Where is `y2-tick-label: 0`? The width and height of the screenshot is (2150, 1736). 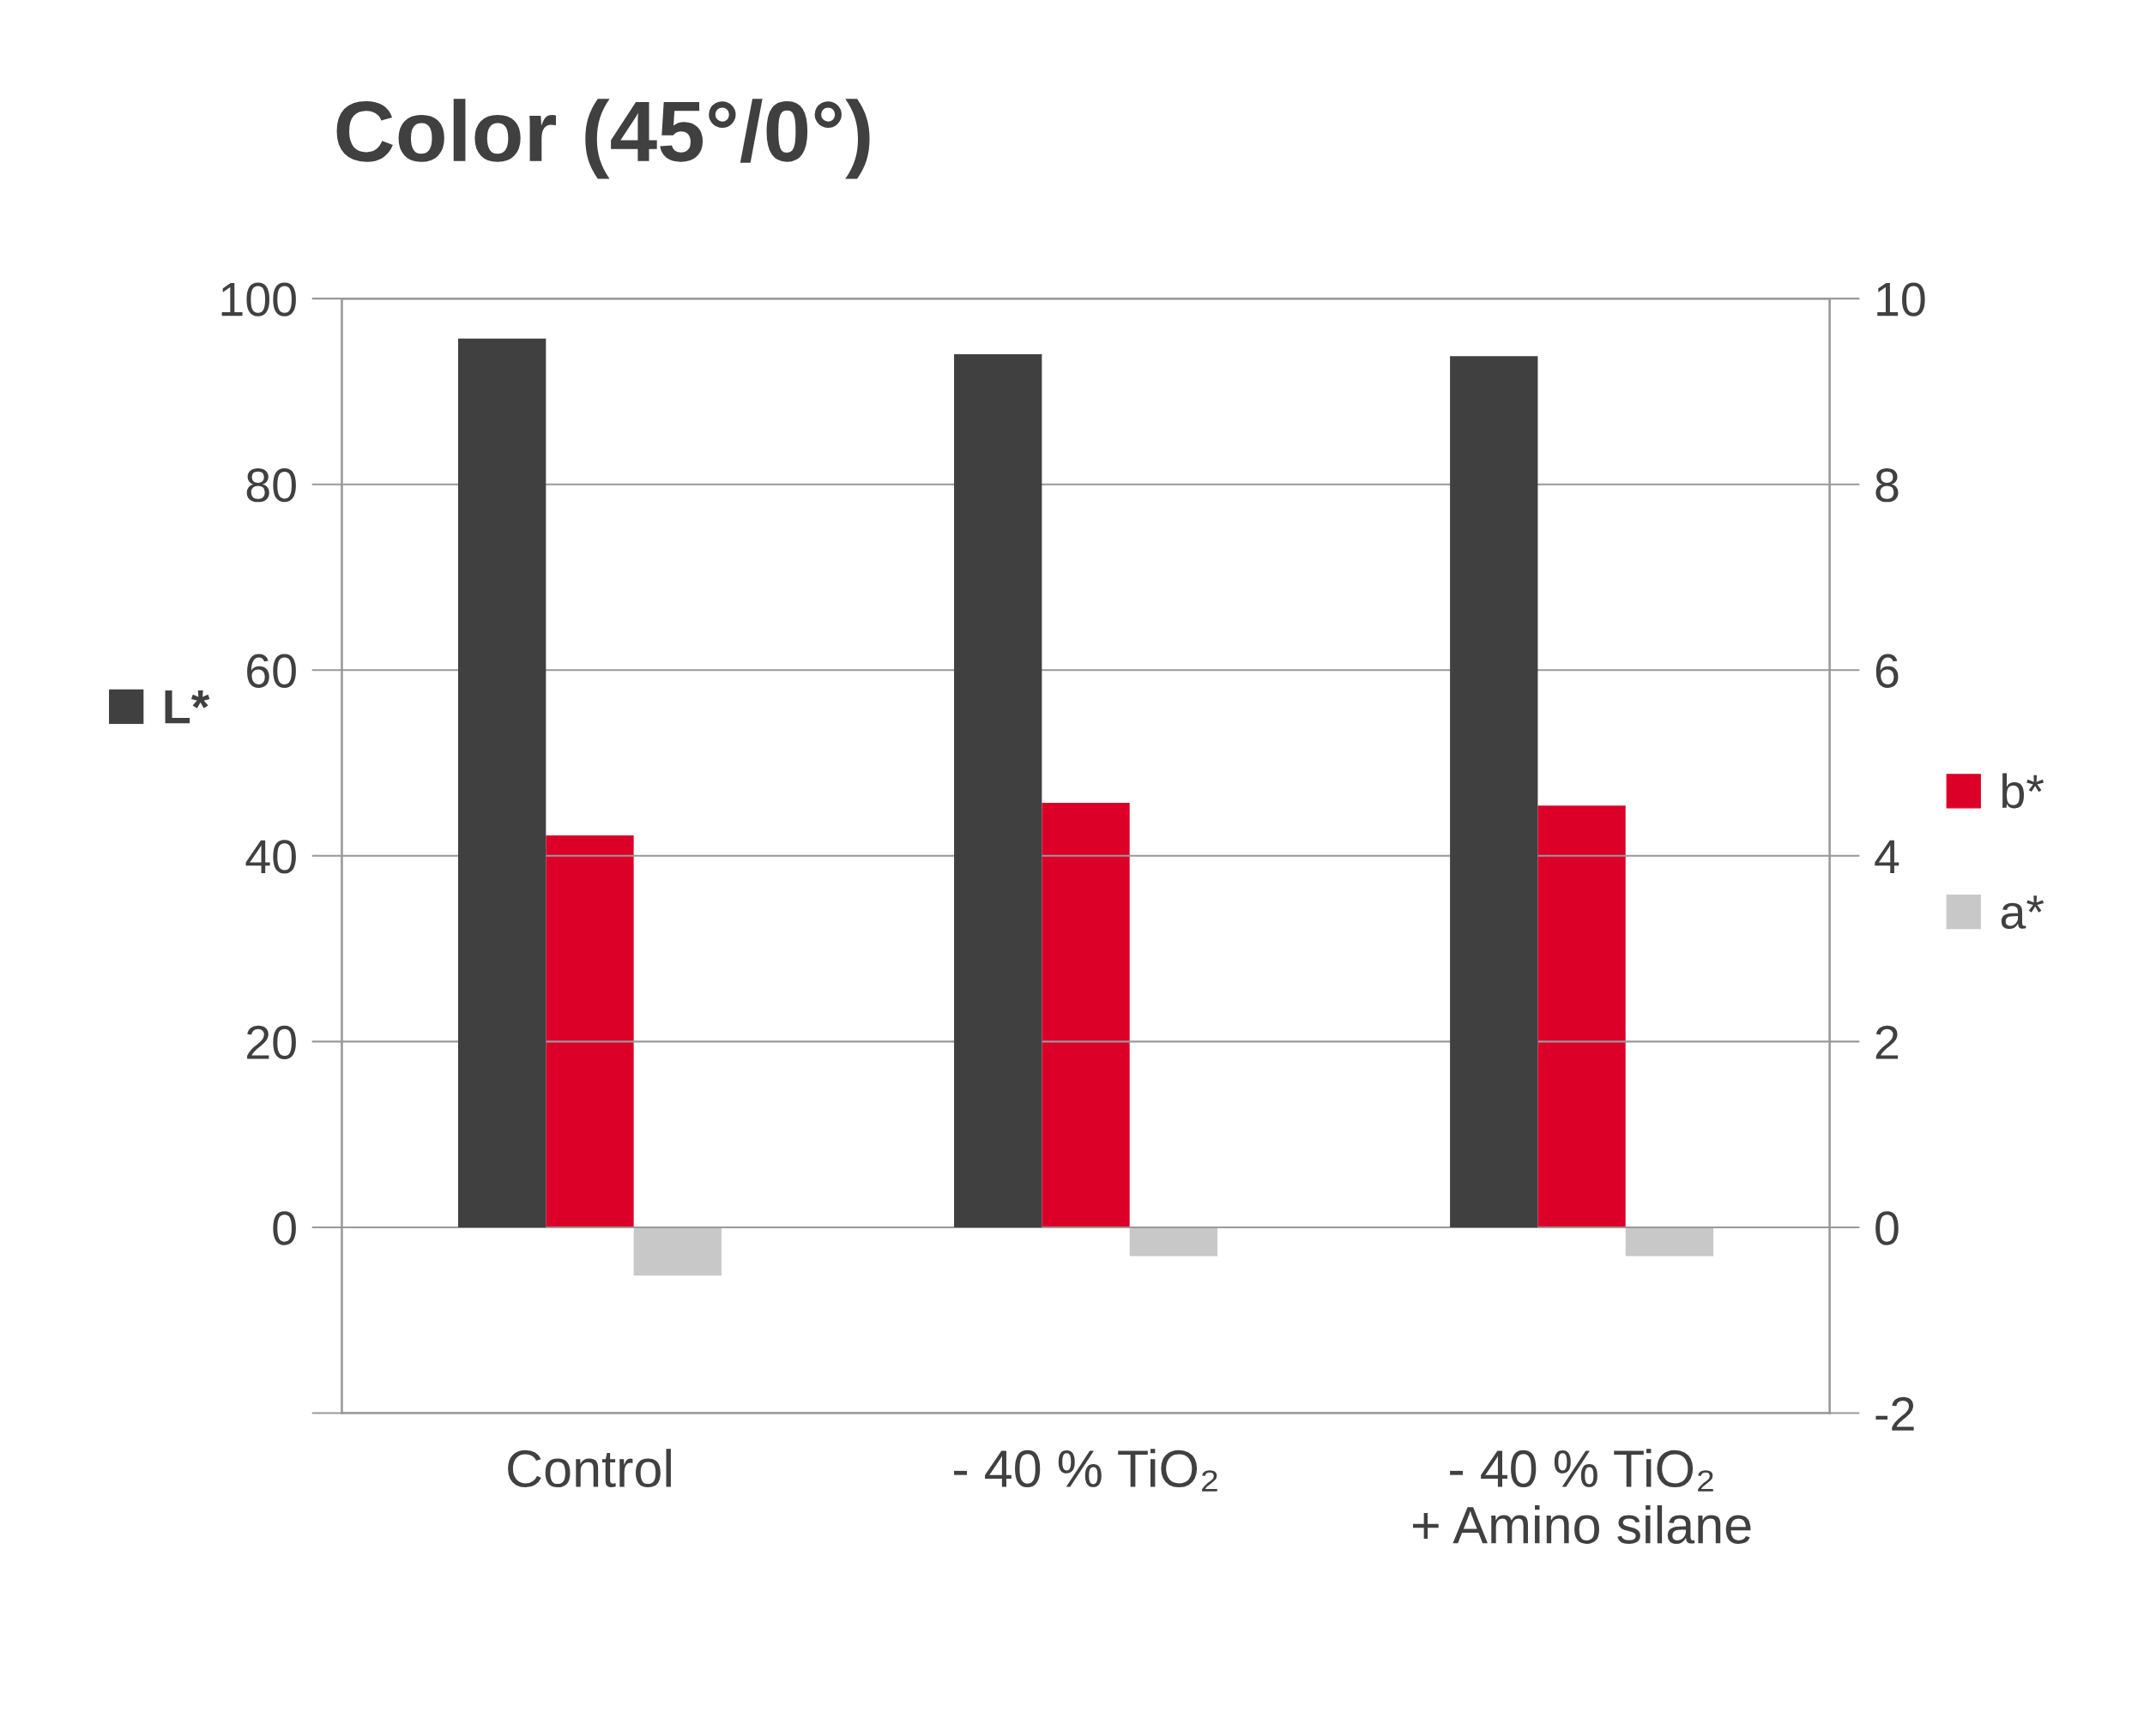 y2-tick-label: 0 is located at coordinates (1887, 1228).